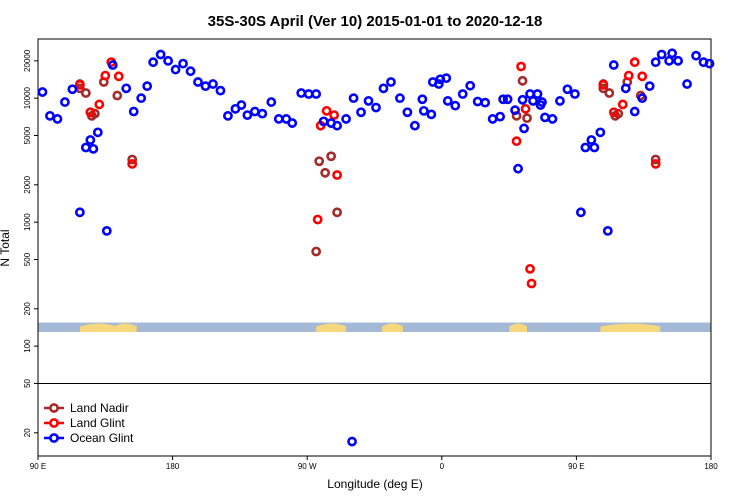  I want to click on y-axis-label: N Total, so click(6, 247).